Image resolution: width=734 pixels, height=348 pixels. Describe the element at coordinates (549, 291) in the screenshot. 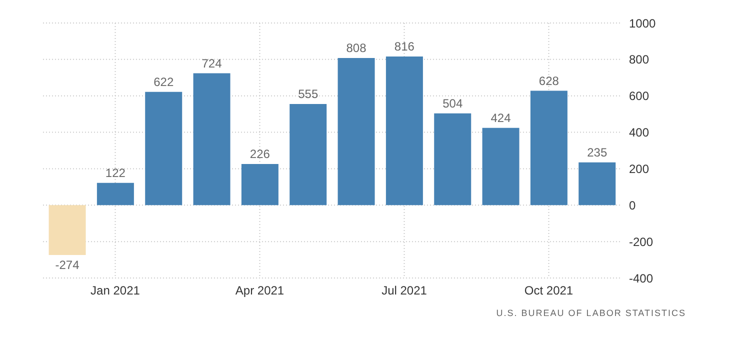

I see `x-tick-label: Oct 2021` at that location.